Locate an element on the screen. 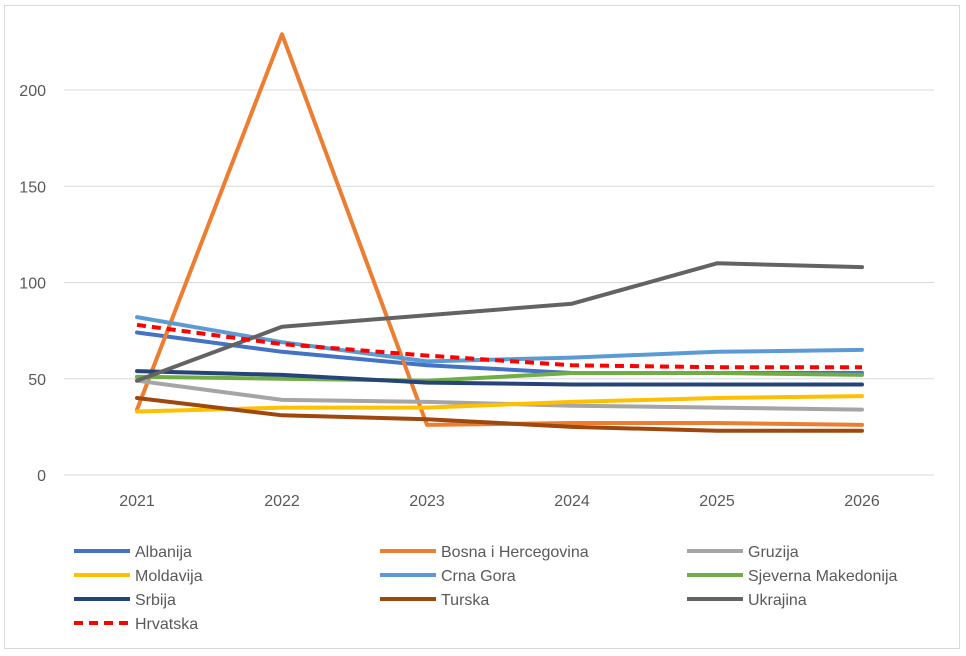 The height and width of the screenshot is (656, 966). legend-label: Moldavija is located at coordinates (169, 576).